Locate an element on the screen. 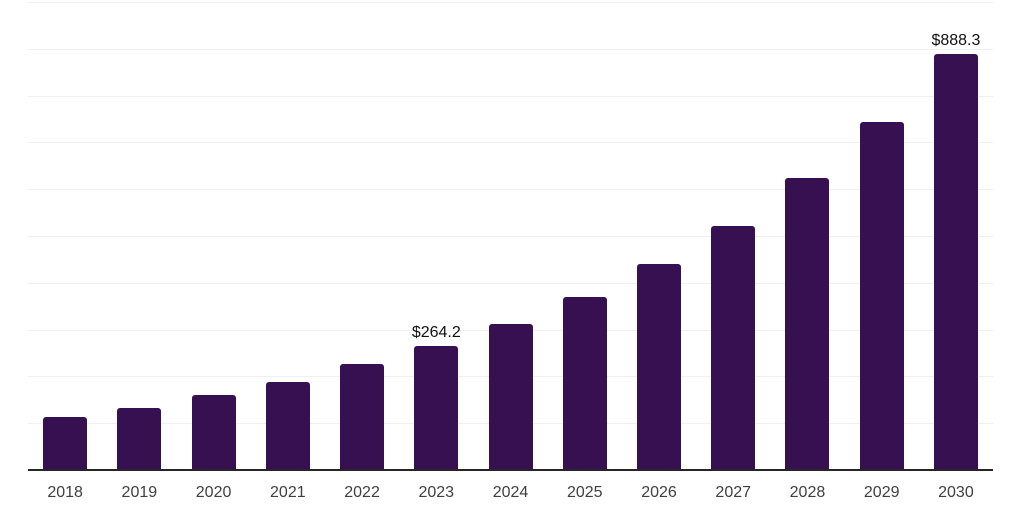 The height and width of the screenshot is (512, 1024). bar-value-label-2023: $264.2 is located at coordinates (436, 333).